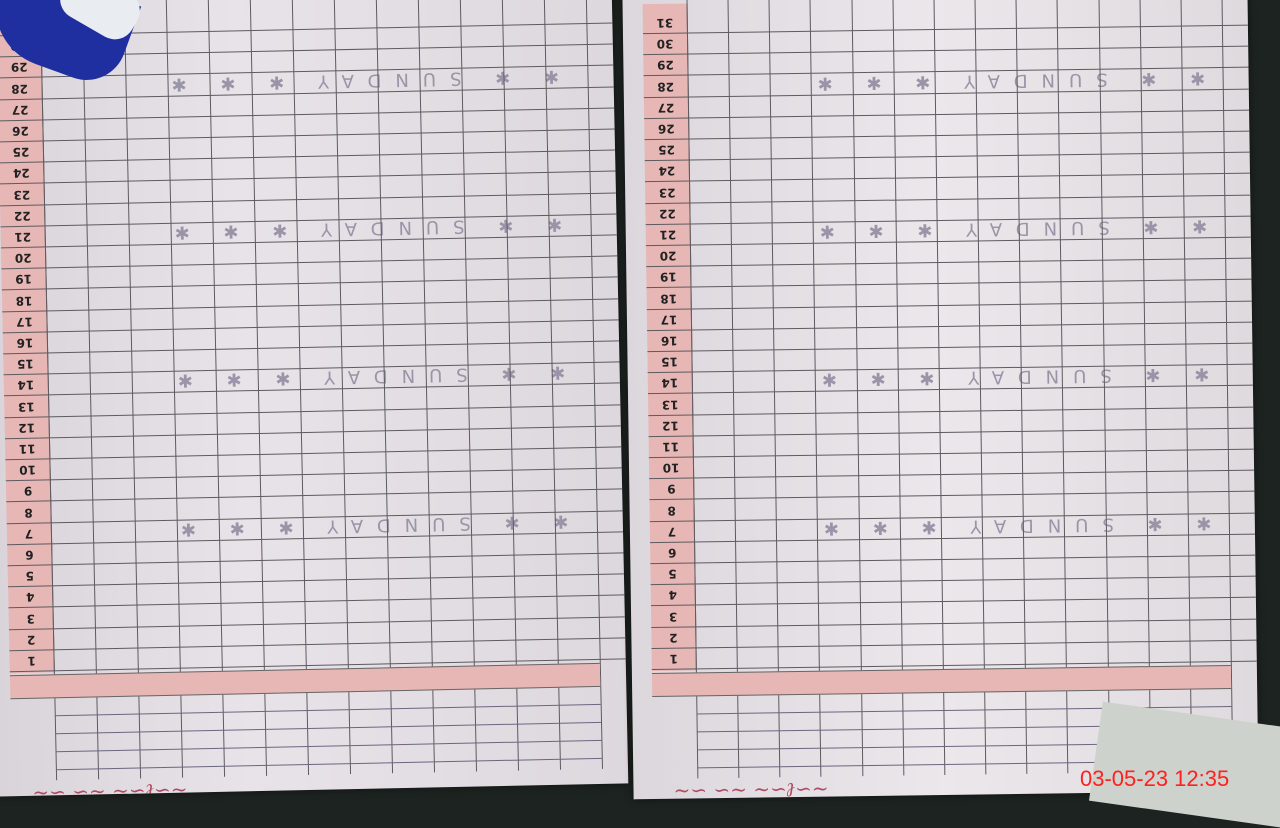 Image resolution: width=1280 pixels, height=828 pixels. I want to click on day-number: 31, so click(665, 22).